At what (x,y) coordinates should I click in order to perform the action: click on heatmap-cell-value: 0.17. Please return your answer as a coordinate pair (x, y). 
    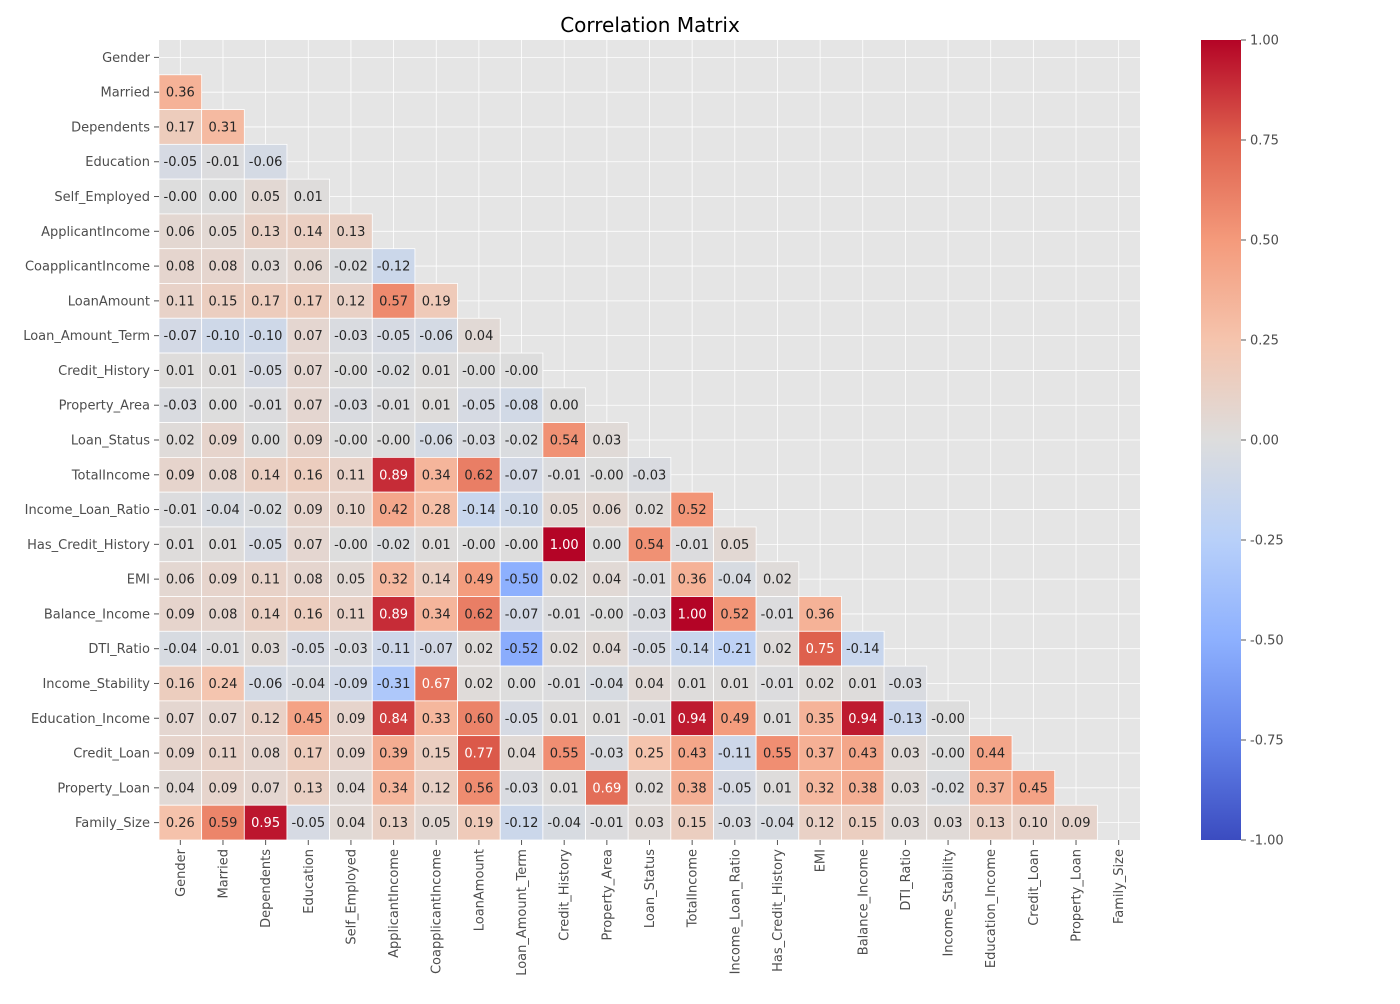
    Looking at the image, I should click on (308, 754).